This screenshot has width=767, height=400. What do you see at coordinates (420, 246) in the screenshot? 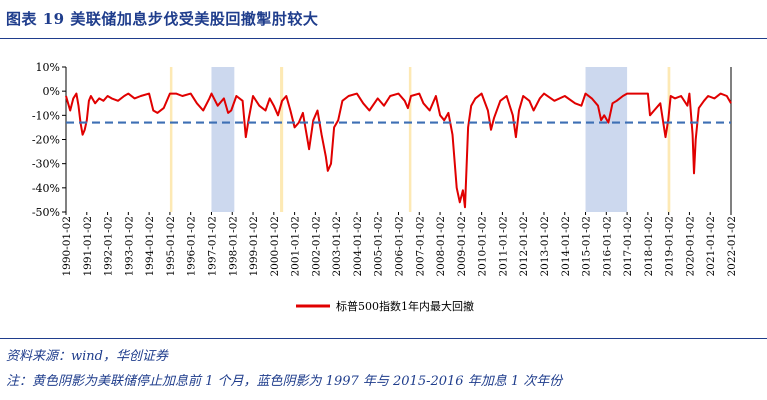
I see `x-tick-label-17: 2007-01-02` at bounding box center [420, 246].